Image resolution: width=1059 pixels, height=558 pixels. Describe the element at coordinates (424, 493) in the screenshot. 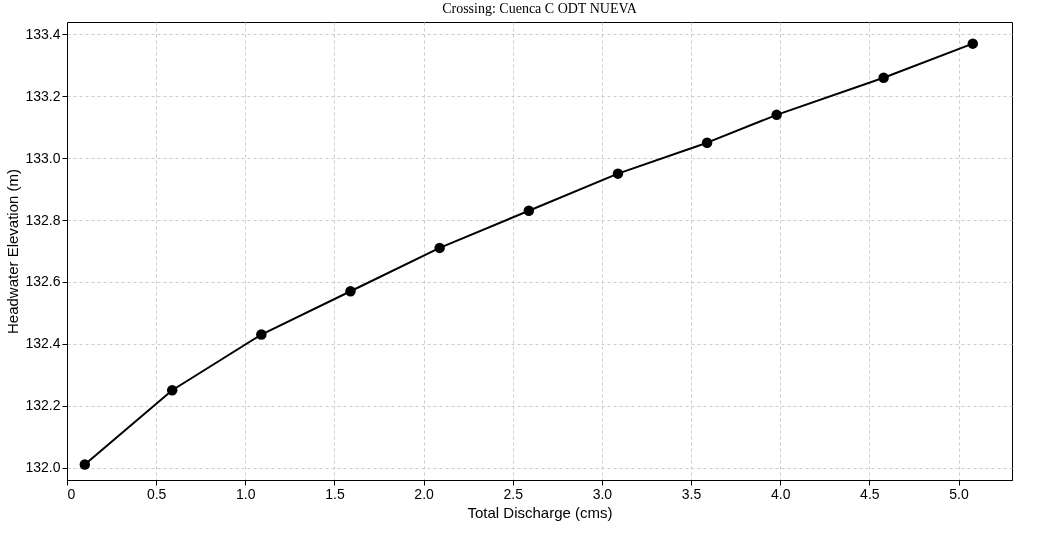

I see `x-tick-label: 2.0` at that location.